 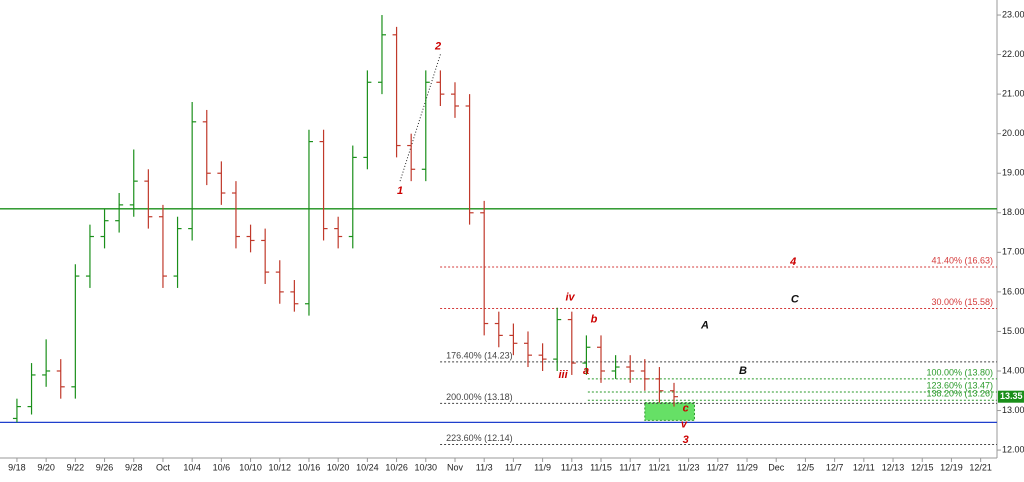 What do you see at coordinates (922, 467) in the screenshot?
I see `x-tick-label: 12/15` at bounding box center [922, 467].